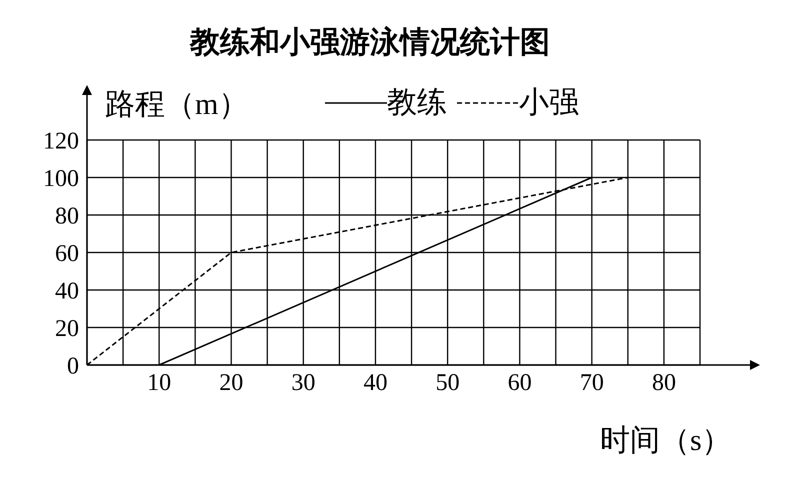 The image size is (792, 478). I want to click on x-tick-label: 30, so click(303, 383).